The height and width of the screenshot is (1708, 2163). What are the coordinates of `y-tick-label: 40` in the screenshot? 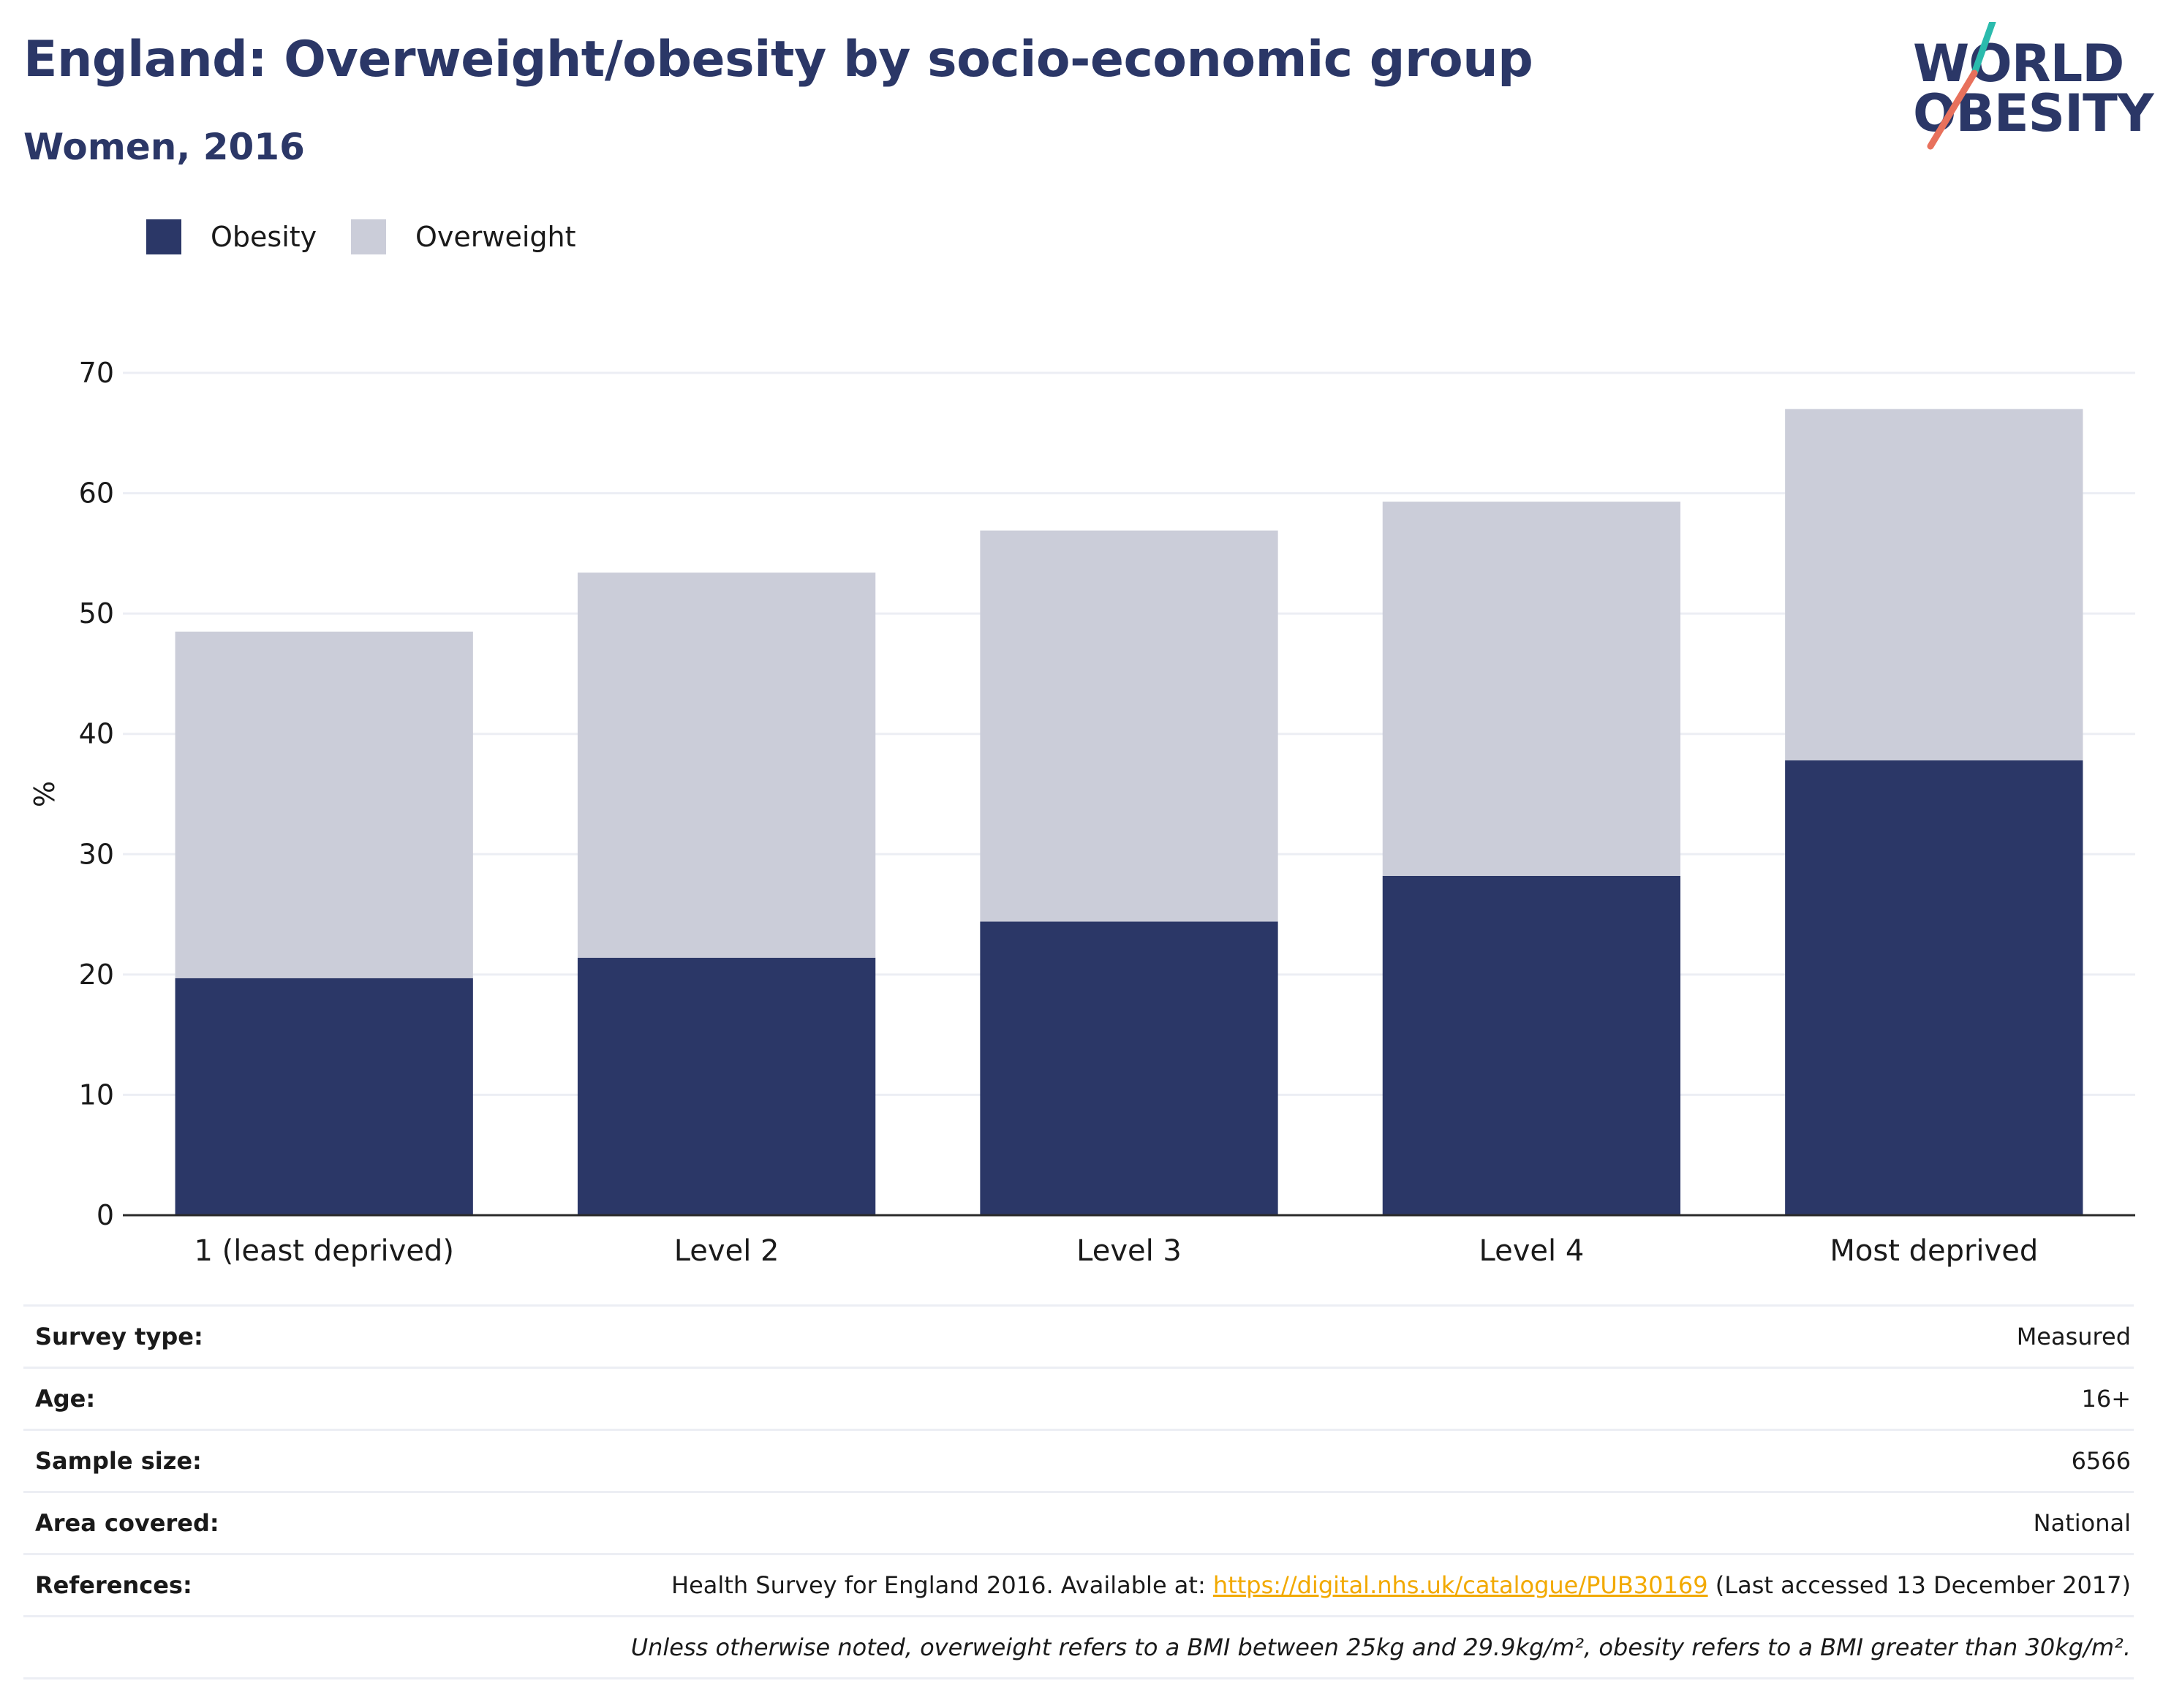 It's located at (97, 734).